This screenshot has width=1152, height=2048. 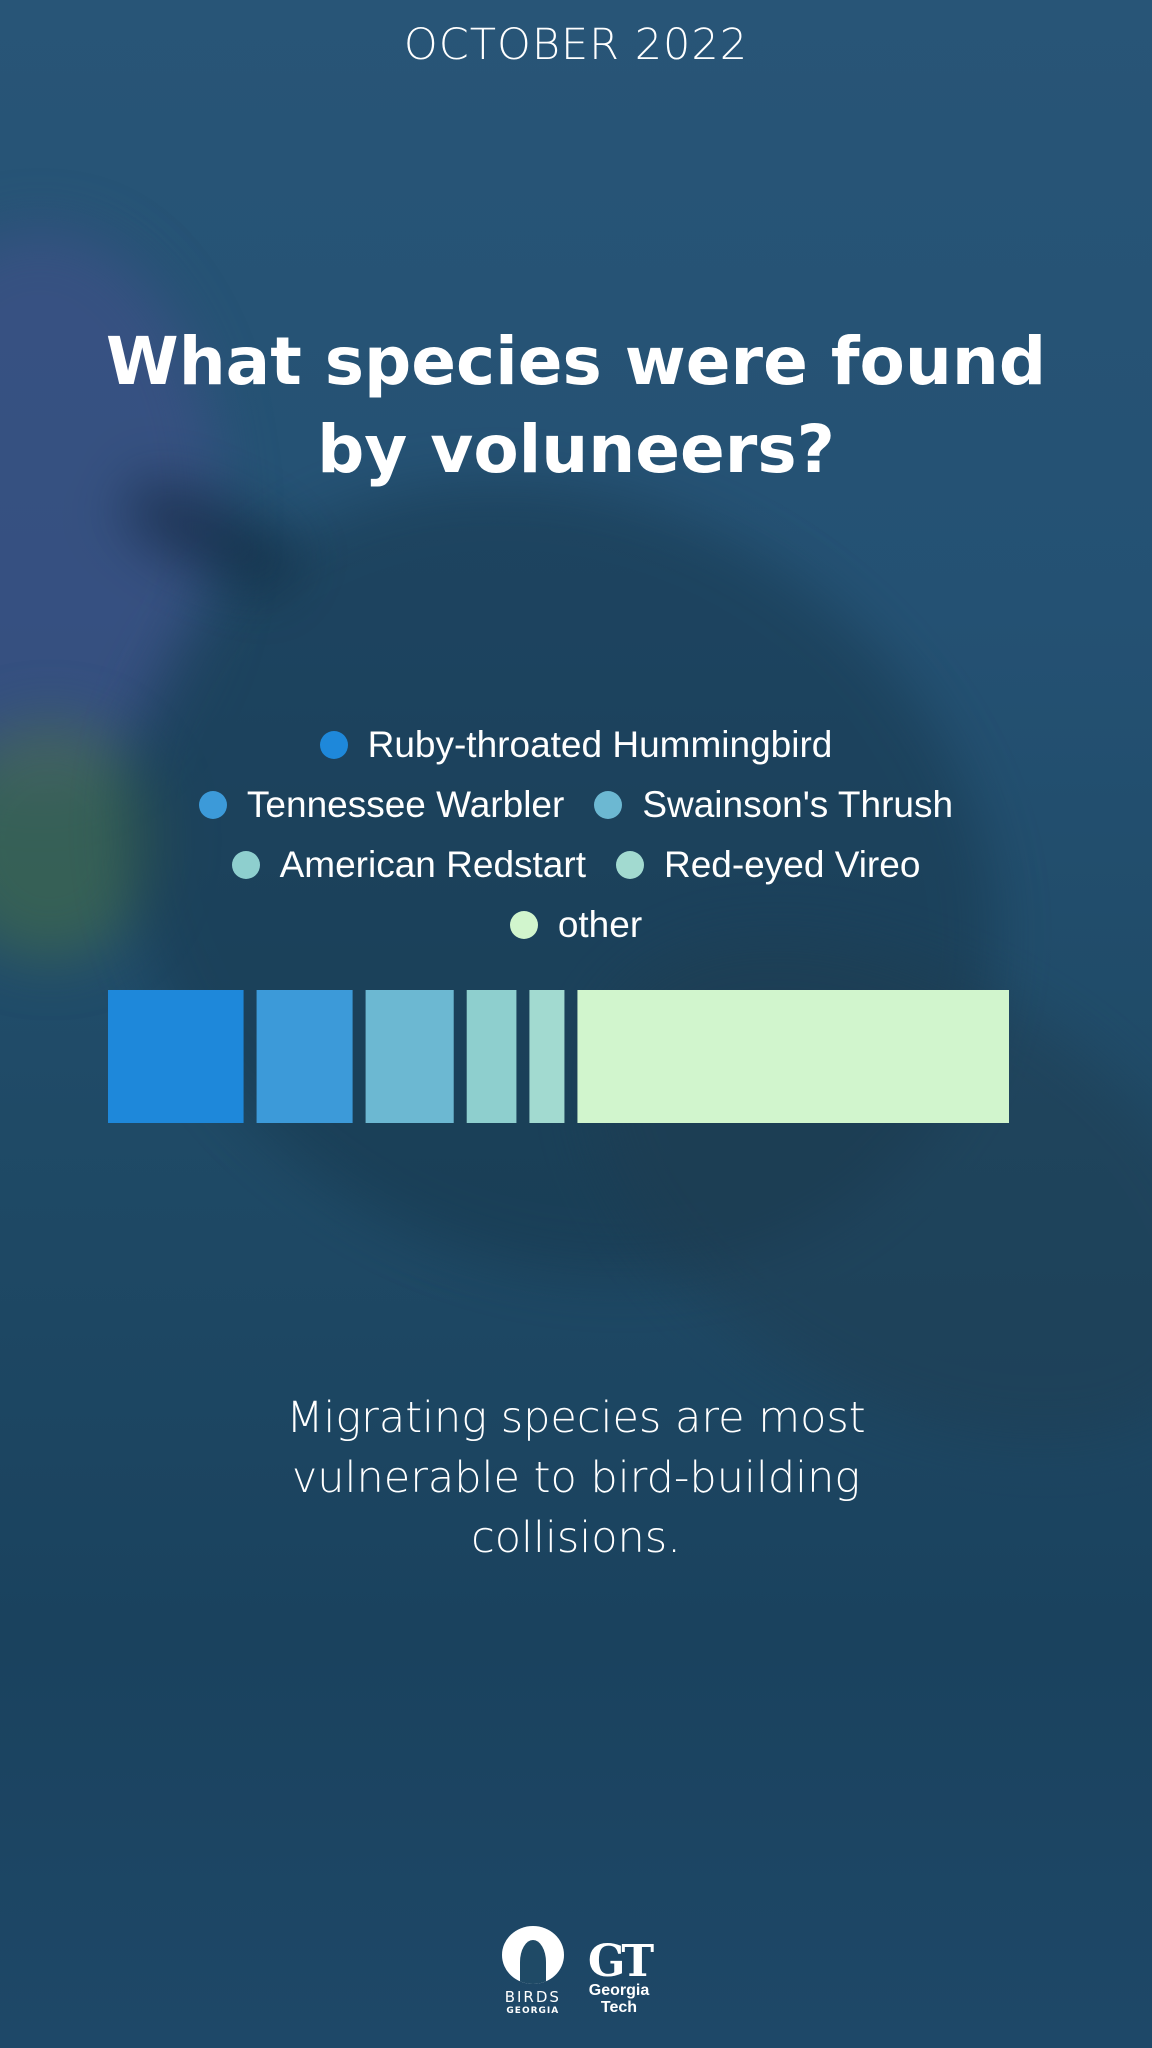 I want to click on legend-row: Tennessee Warbler Swainson's Thrush, so click(x=576, y=805).